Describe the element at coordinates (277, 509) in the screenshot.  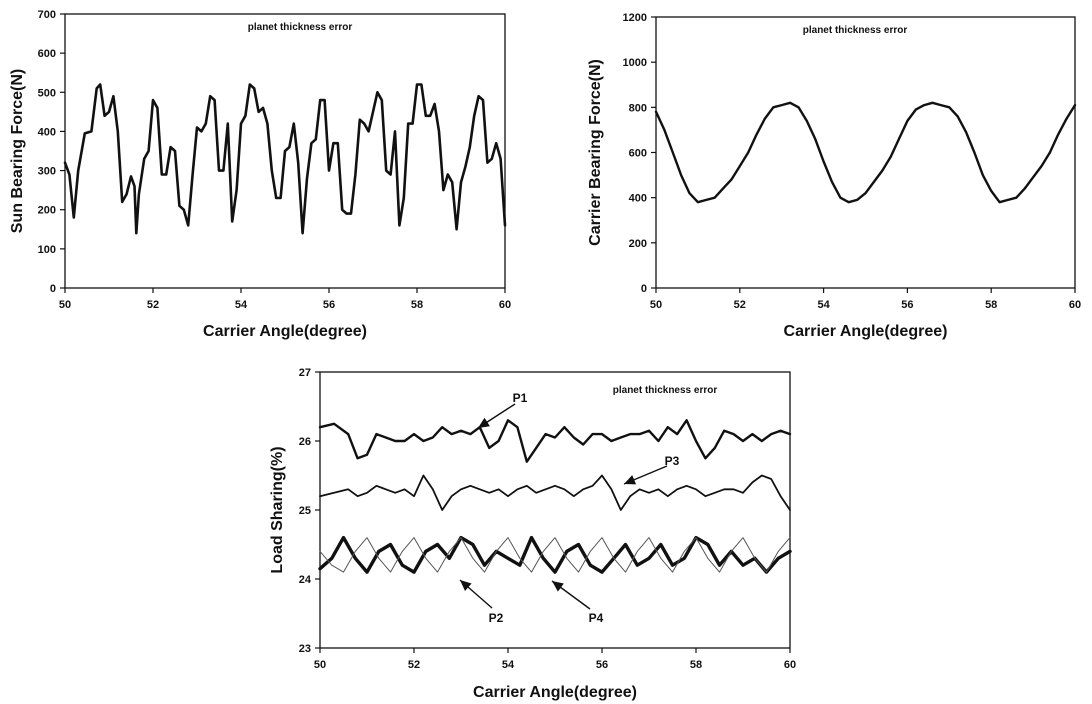
I see `y-axis-title: Load Sharing(%)` at that location.